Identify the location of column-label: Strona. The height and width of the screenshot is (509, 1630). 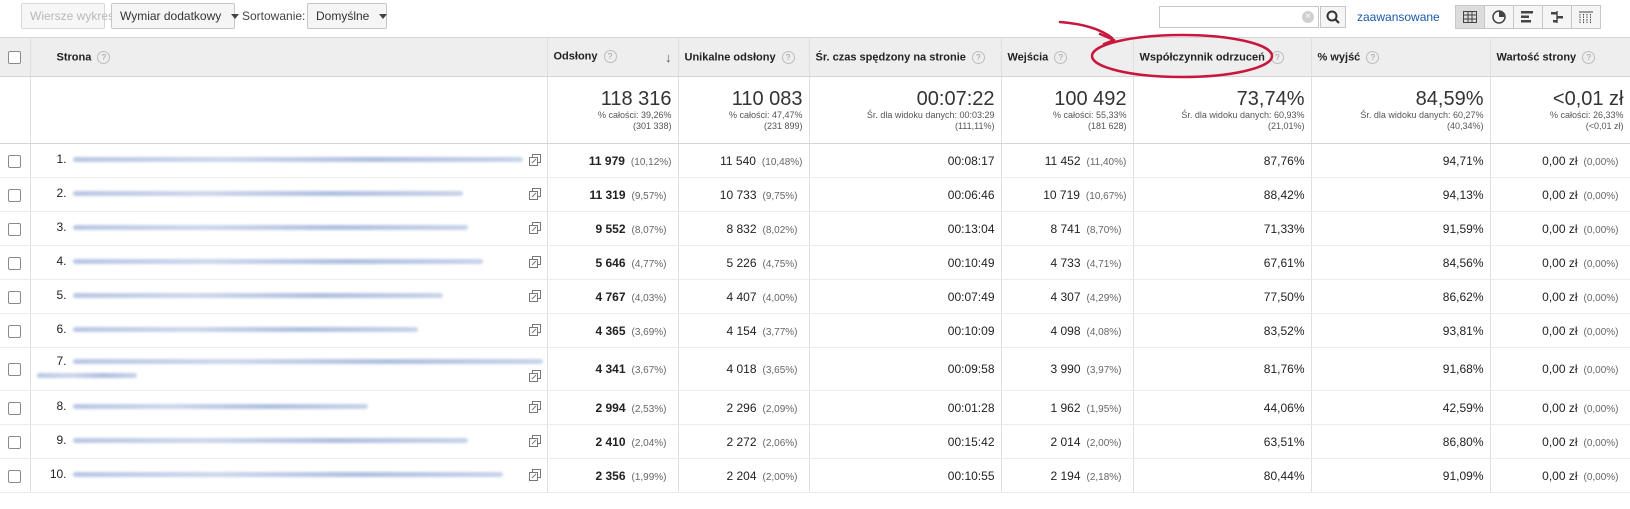
(74, 56).